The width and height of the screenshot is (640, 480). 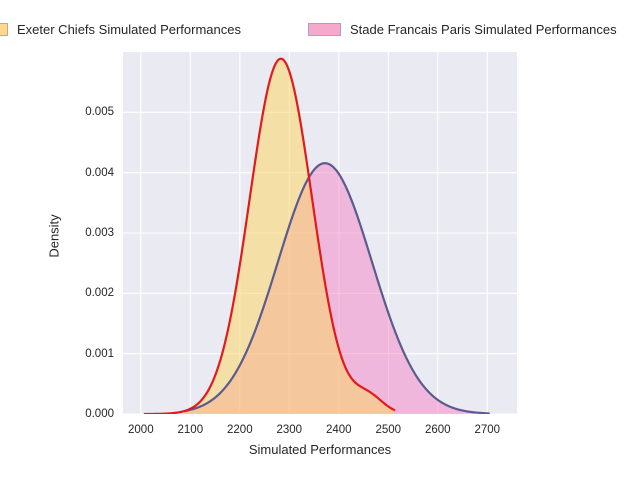 I want to click on legend-swatch-exeter-chiefs, so click(x=4, y=29).